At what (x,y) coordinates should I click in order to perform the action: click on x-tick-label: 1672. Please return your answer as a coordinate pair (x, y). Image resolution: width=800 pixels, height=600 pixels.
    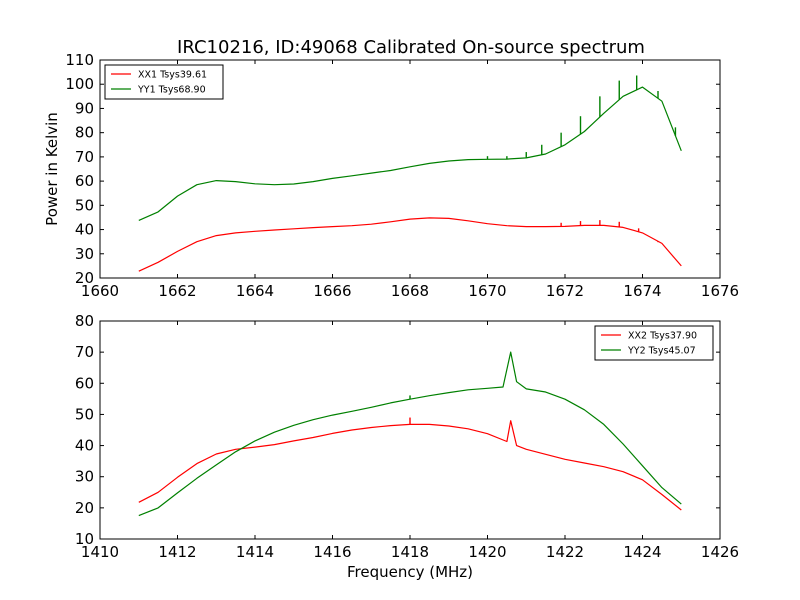
    Looking at the image, I should click on (565, 291).